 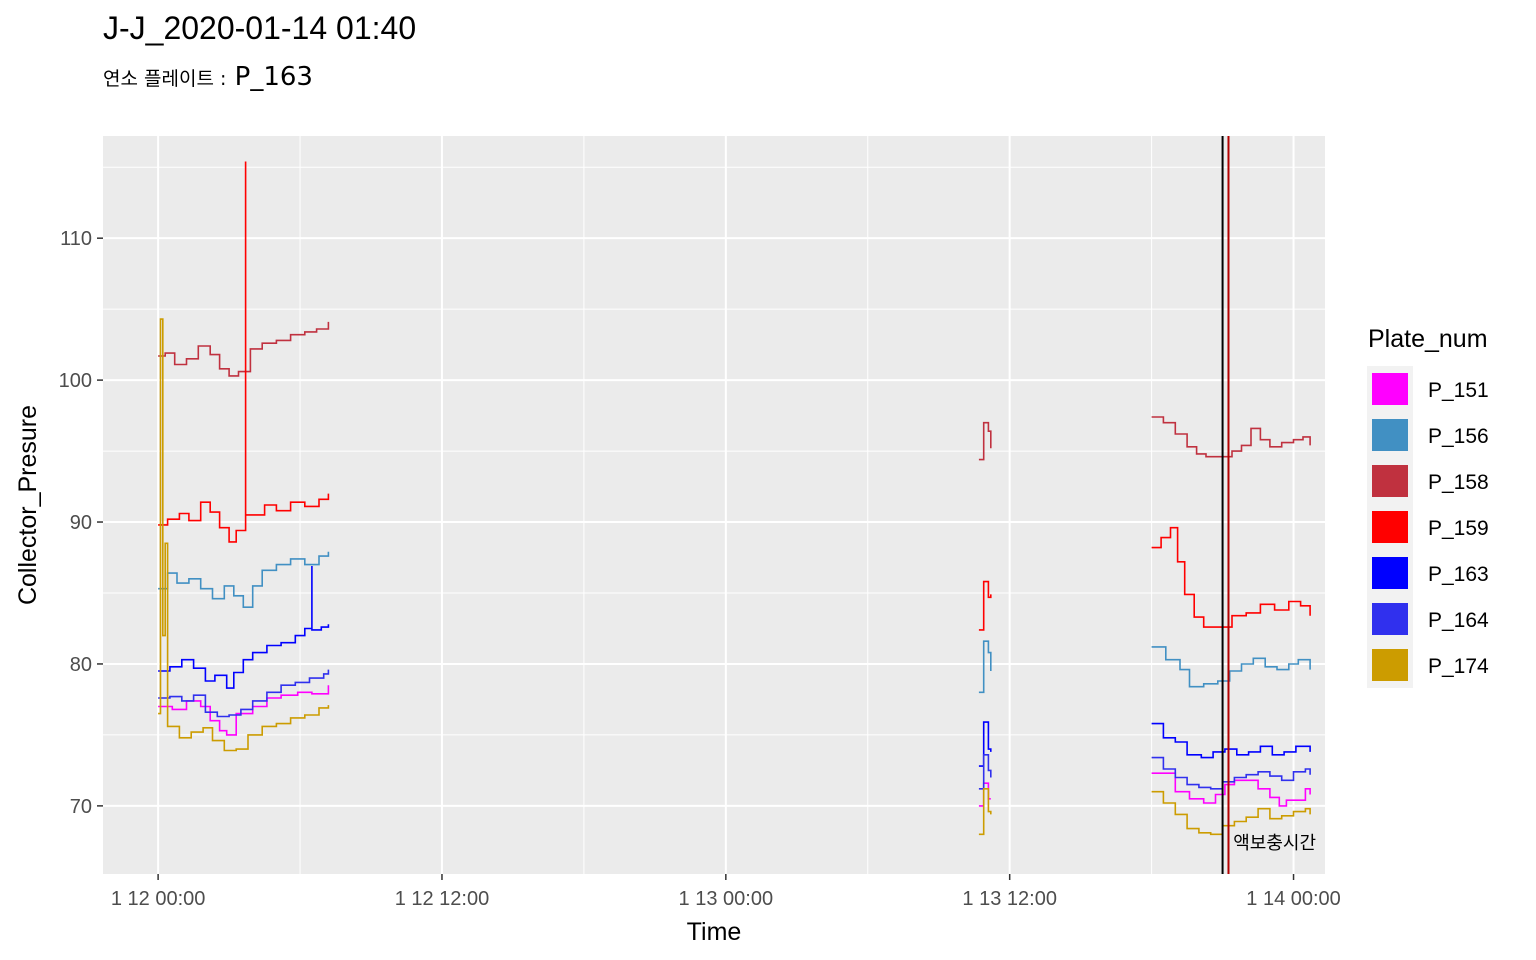 I want to click on legend-title: Plate_num, so click(x=1428, y=339).